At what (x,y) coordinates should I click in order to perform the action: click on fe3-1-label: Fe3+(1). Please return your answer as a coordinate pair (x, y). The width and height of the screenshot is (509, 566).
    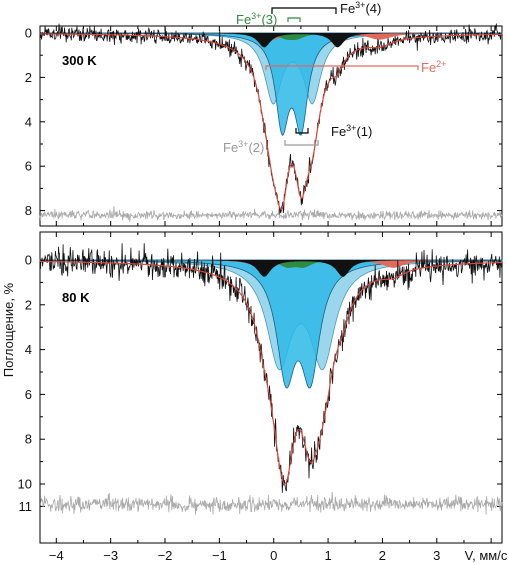
    Looking at the image, I should click on (351, 131).